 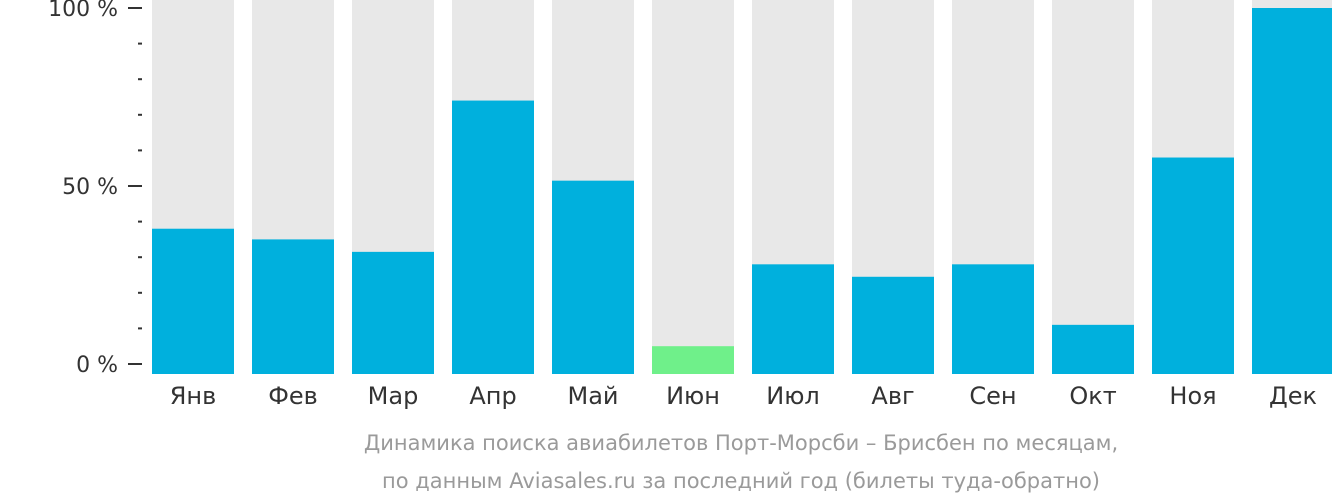 I want to click on y-tick-label-1: 100 %, so click(x=83, y=11).